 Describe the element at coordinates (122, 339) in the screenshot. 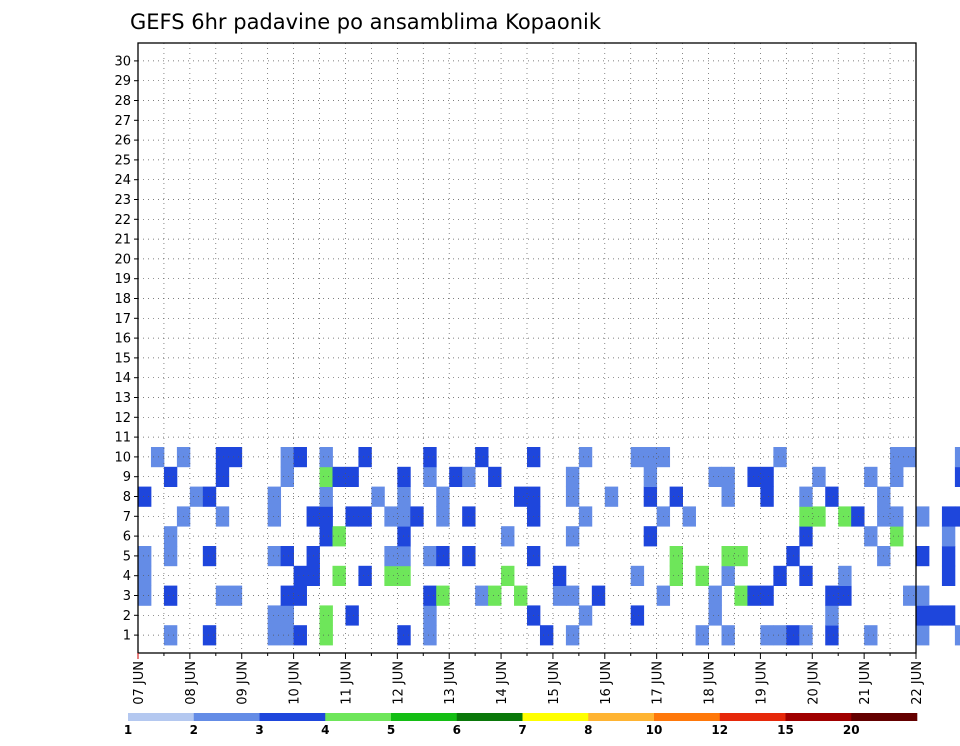

I see `y-tick-label: 16` at that location.